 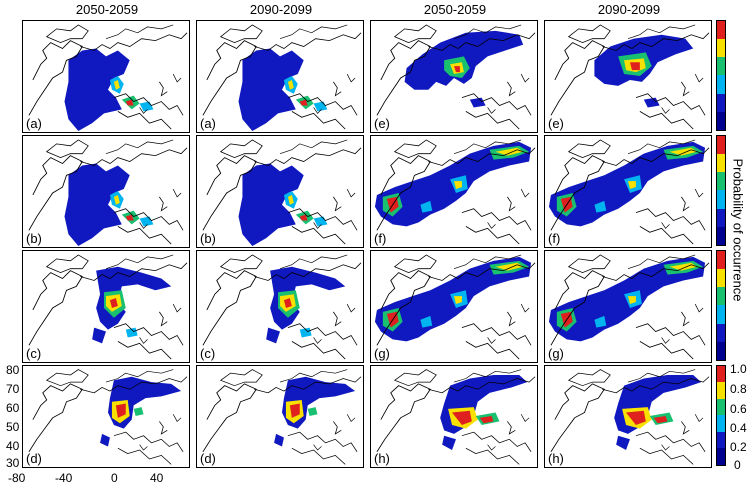 I want to click on column-title-1: 2050-2059, so click(x=107, y=9).